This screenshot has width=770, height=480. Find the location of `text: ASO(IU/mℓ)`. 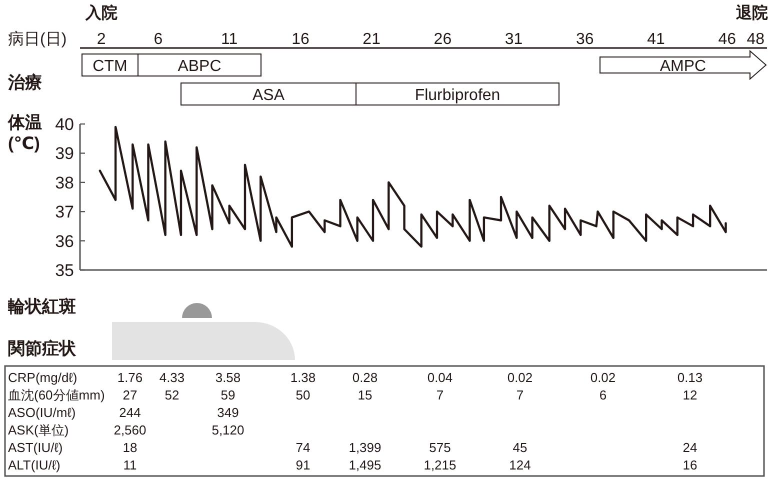

text: ASO(IU/mℓ) is located at coordinates (42, 412).